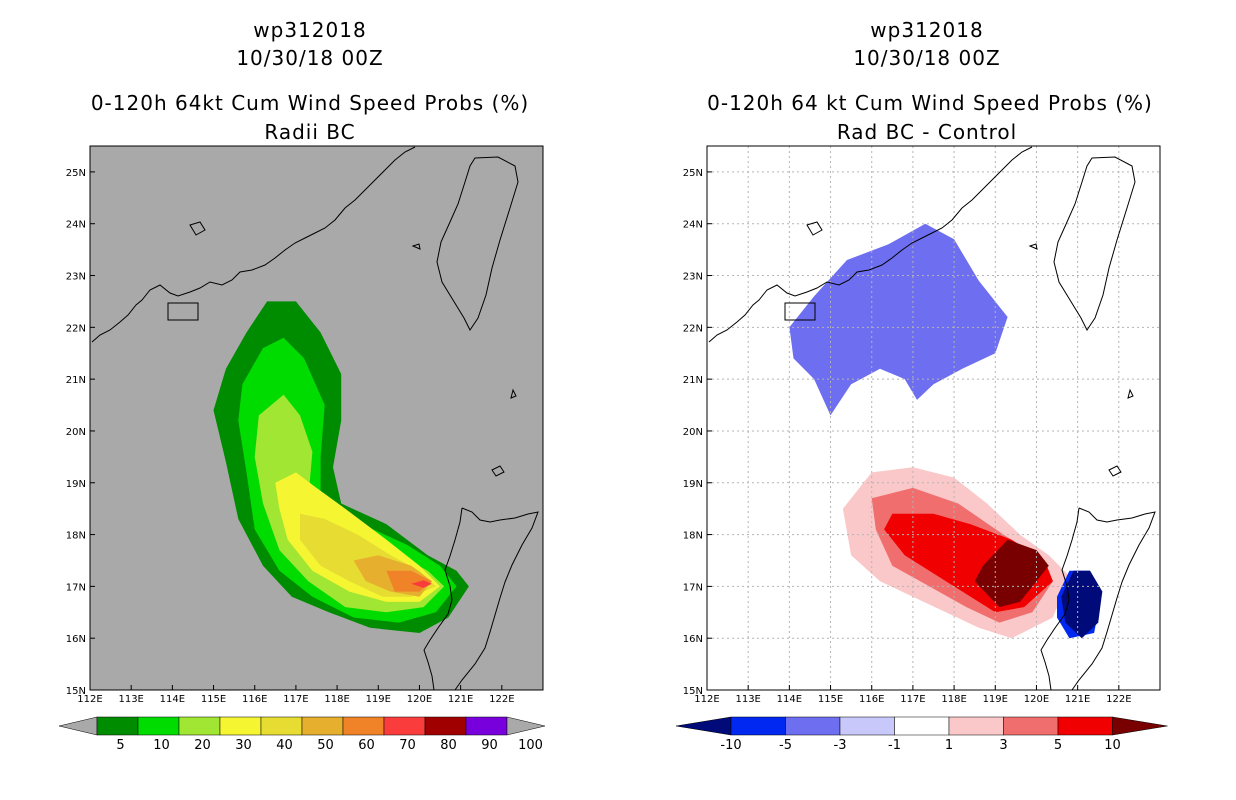 This screenshot has height=800, width=1236. What do you see at coordinates (202, 745) in the screenshot?
I see `colorbar-label: 20` at bounding box center [202, 745].